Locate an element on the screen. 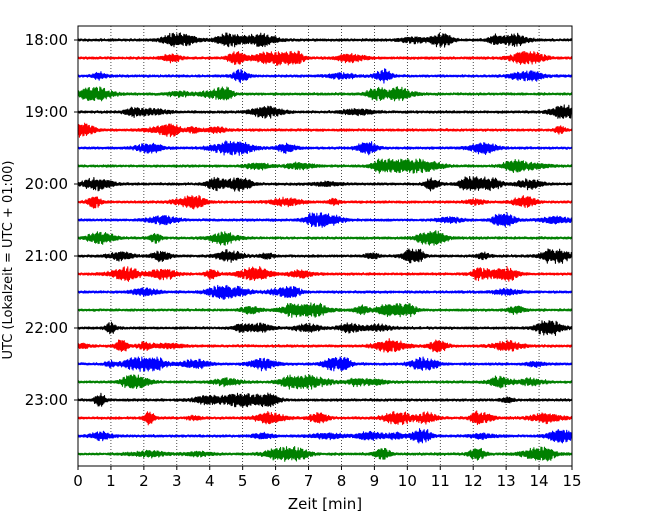  y-axis-ticks: 18:00 19:00 20:00 21:00 22:00 23:00 is located at coordinates (51, 220).